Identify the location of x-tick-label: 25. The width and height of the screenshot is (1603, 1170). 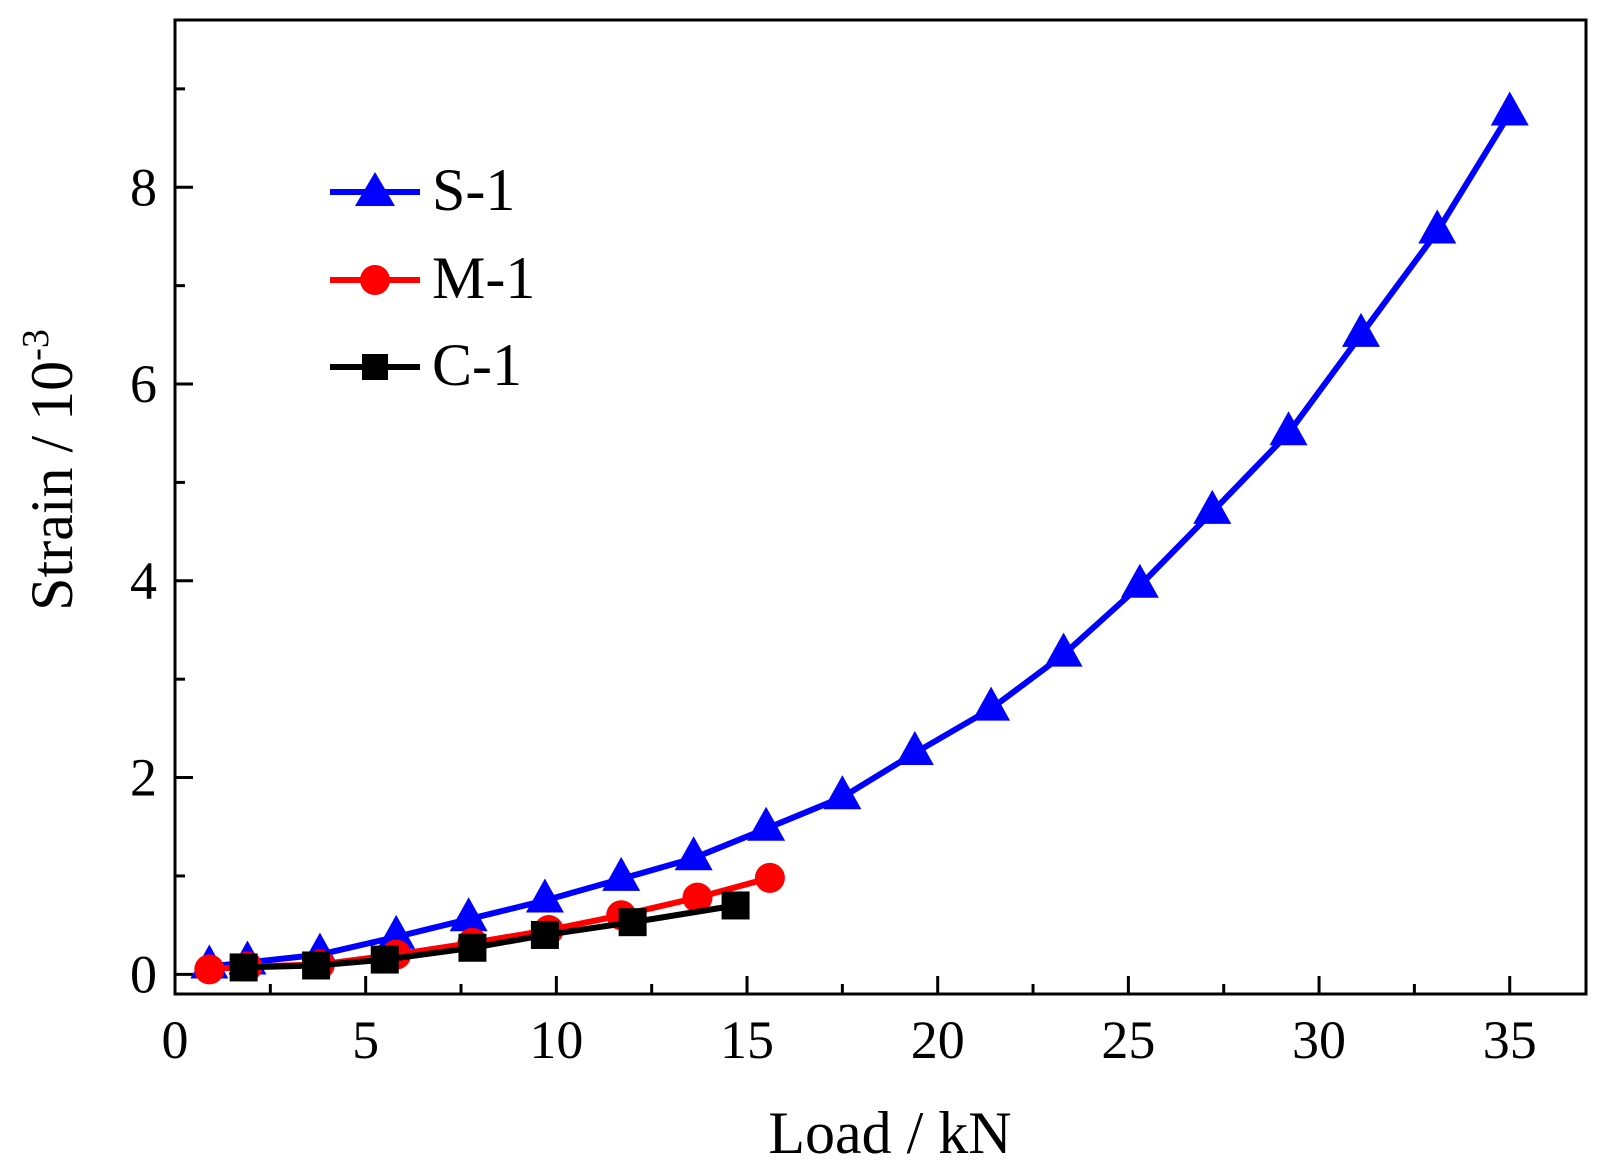
(1128, 1040).